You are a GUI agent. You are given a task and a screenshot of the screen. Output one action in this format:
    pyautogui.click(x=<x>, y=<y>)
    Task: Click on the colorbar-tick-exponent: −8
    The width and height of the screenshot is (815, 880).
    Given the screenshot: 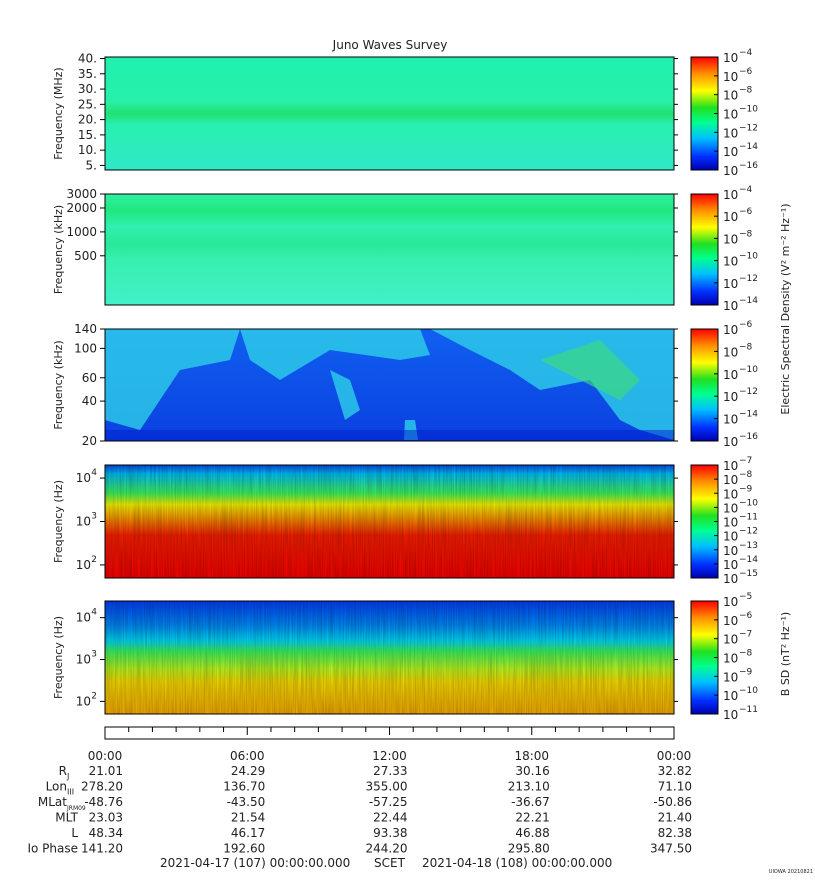 What is the action you would take?
    pyautogui.click(x=746, y=347)
    